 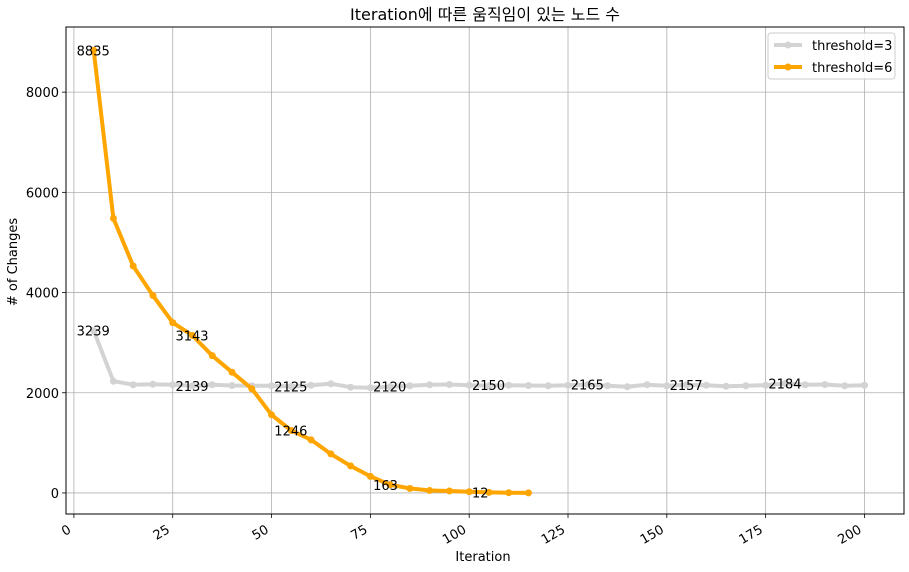 I want to click on y-axis-ticks: 0 2000 4000 6000 8000, so click(x=46, y=294).